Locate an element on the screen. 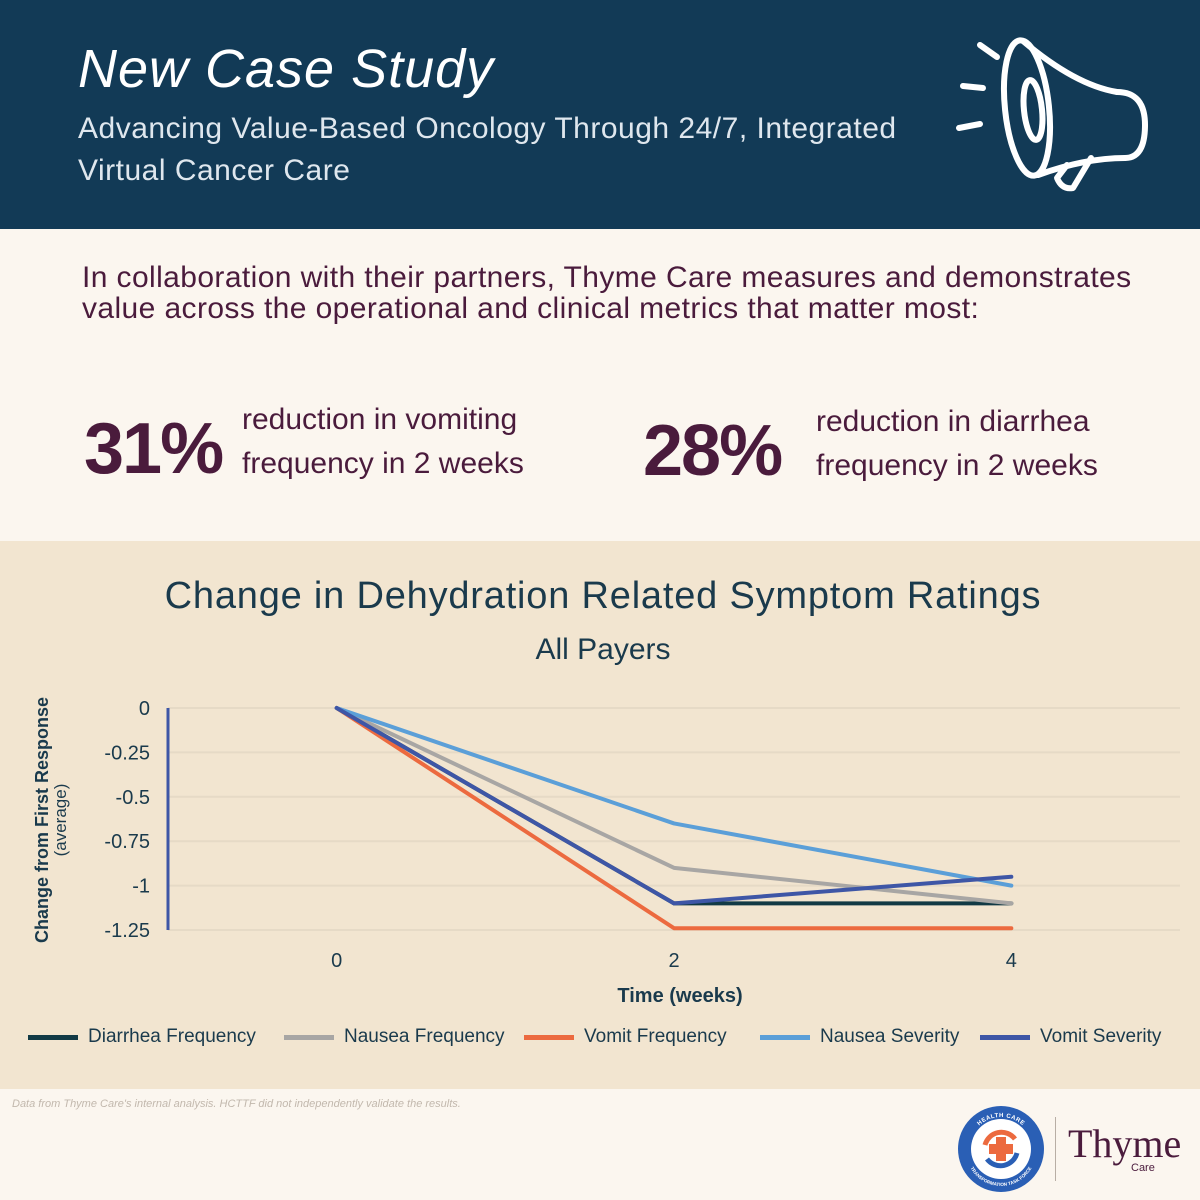  legend-label: Nausea Frequency is located at coordinates (424, 1036).